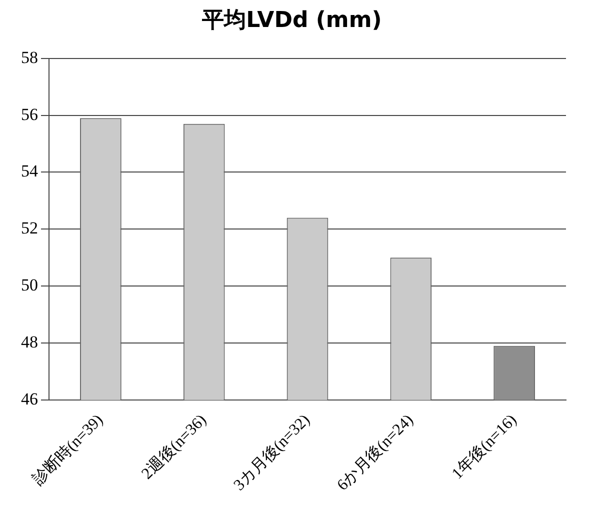  What do you see at coordinates (29, 171) in the screenshot?
I see `y-tick-label: 54` at bounding box center [29, 171].